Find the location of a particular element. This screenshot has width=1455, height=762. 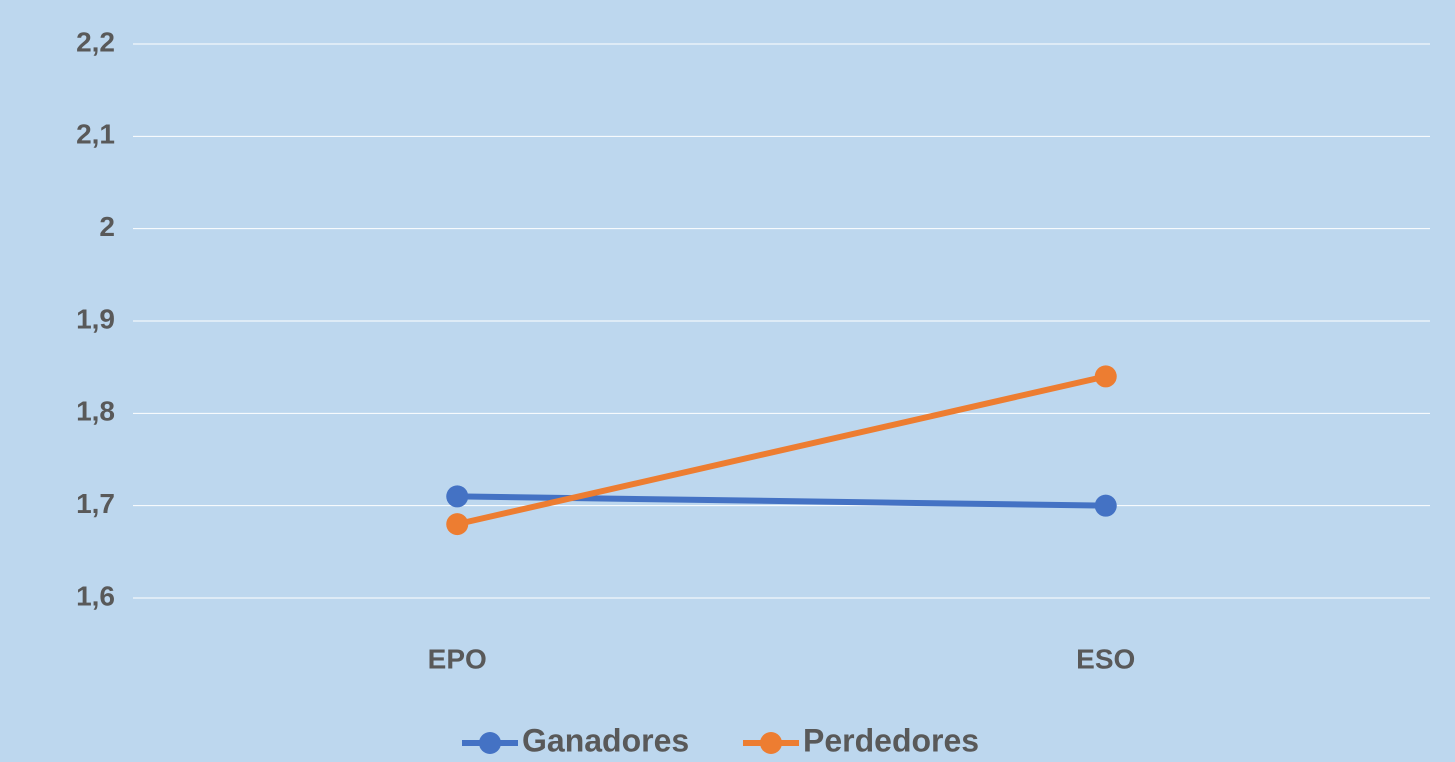

y-tick-label: 1,7 is located at coordinates (95, 503).